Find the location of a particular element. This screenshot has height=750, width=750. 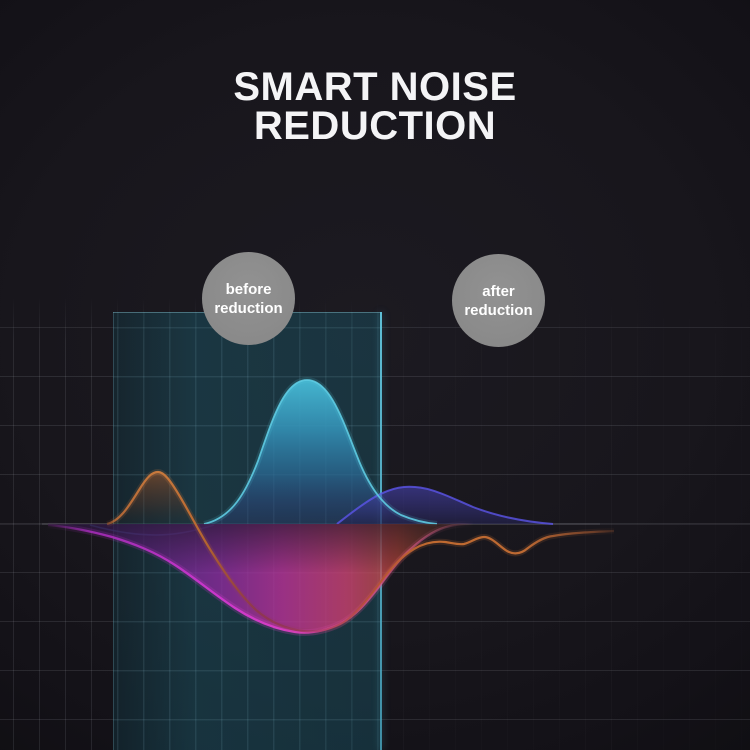

before-label-line-1: before is located at coordinates (248, 289).